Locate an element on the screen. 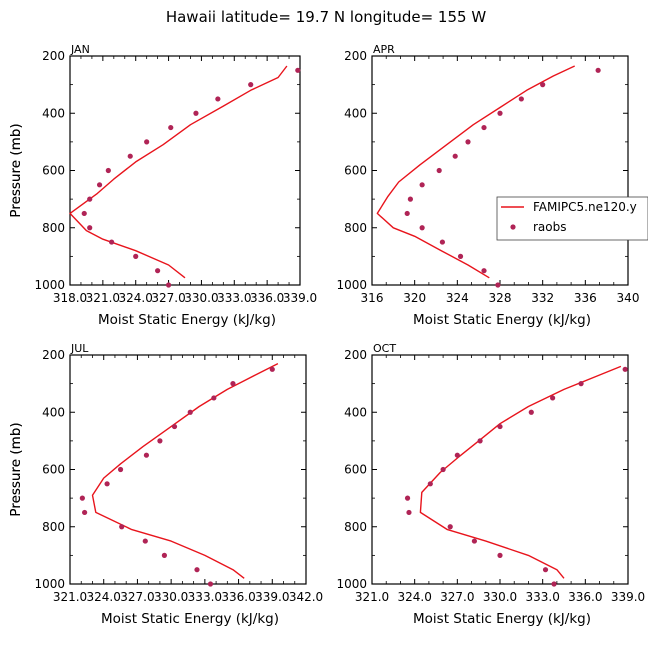  figure-title: Hawaii latitude= 19.7 N longitude= 155 W is located at coordinates (326, 17).